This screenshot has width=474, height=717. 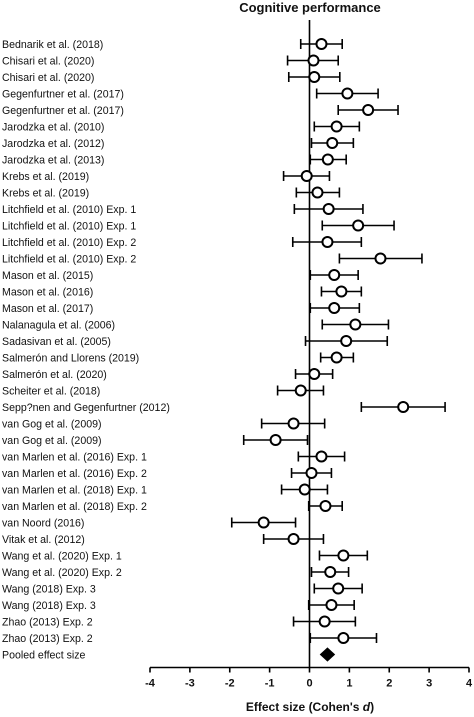 I want to click on pooled-label: Pooled effect size, so click(x=44, y=656).